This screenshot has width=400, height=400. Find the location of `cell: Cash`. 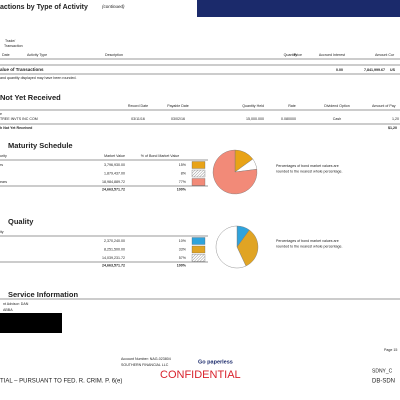

cell: Cash is located at coordinates (337, 119).